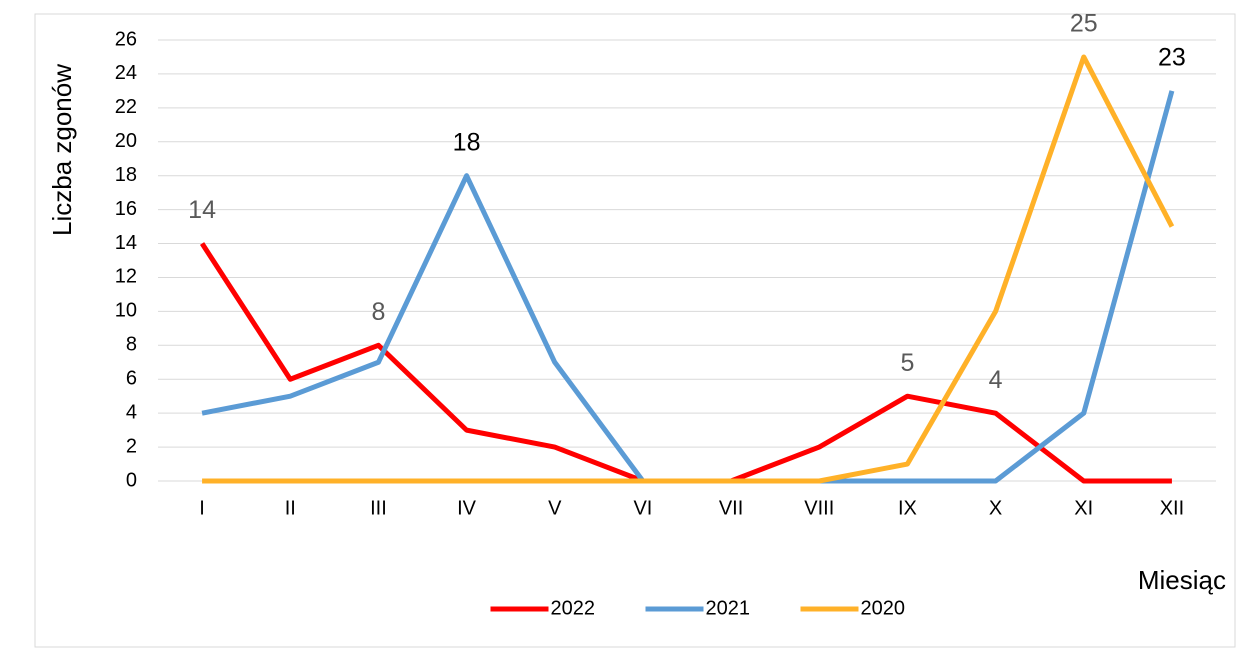 Image resolution: width=1236 pixels, height=648 pixels. I want to click on legend-label: 2020, so click(883, 608).